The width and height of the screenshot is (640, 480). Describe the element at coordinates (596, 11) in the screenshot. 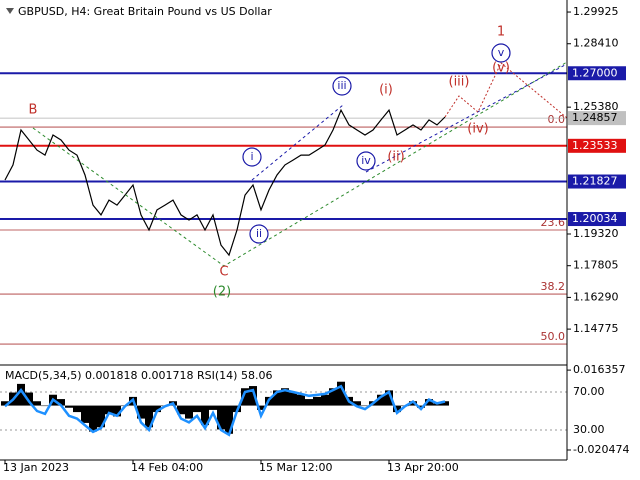

I see `y-tick-label: 1.29925` at that location.